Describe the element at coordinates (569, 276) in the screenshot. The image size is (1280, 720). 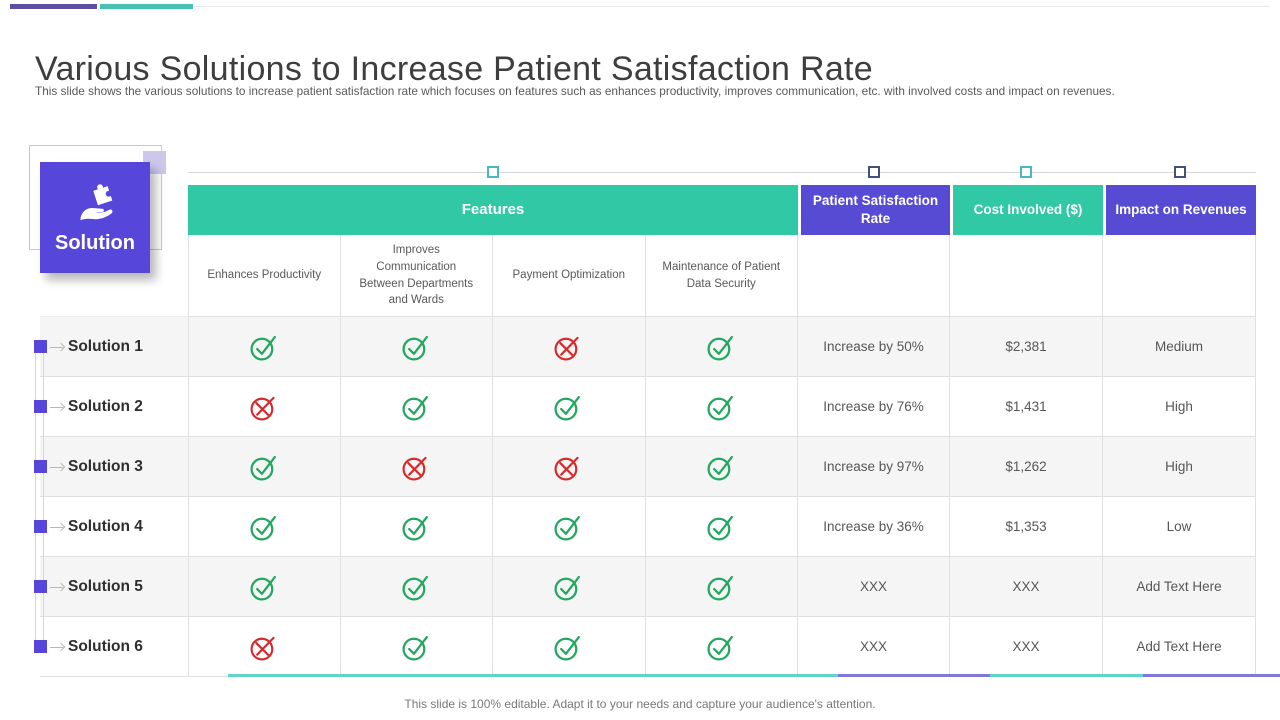
I see `feature-column-header: Payment Optimization` at that location.